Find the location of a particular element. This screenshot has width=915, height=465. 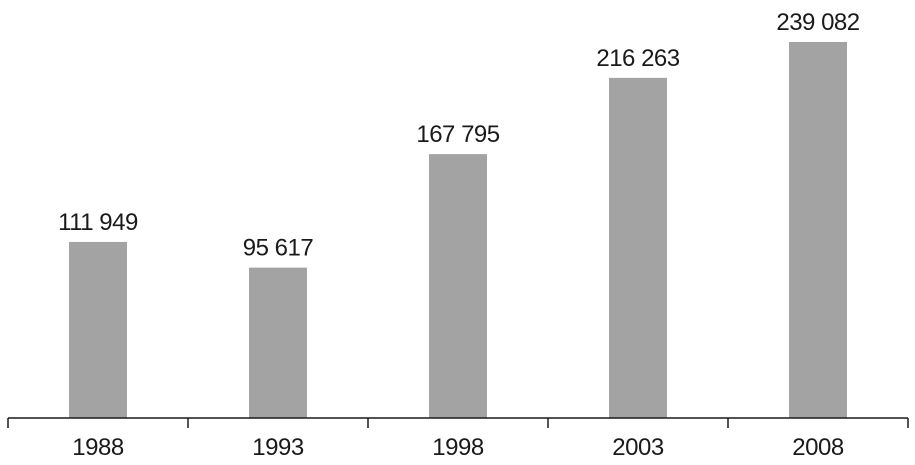

x-tick-label-1993: 1993 is located at coordinates (278, 447).